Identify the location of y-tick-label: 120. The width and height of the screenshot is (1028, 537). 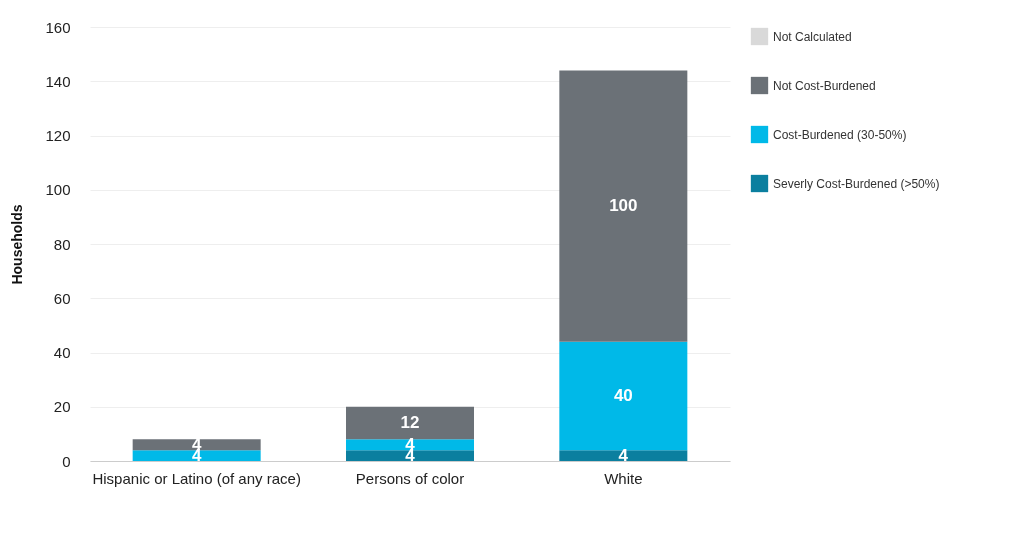
(58, 135).